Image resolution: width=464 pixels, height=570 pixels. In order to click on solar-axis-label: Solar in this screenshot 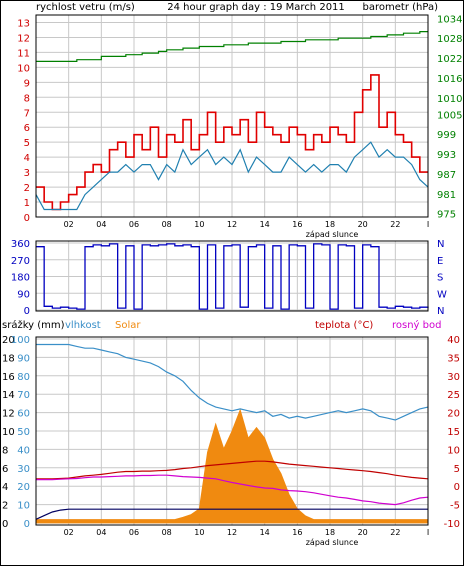, I will do `click(128, 325)`.